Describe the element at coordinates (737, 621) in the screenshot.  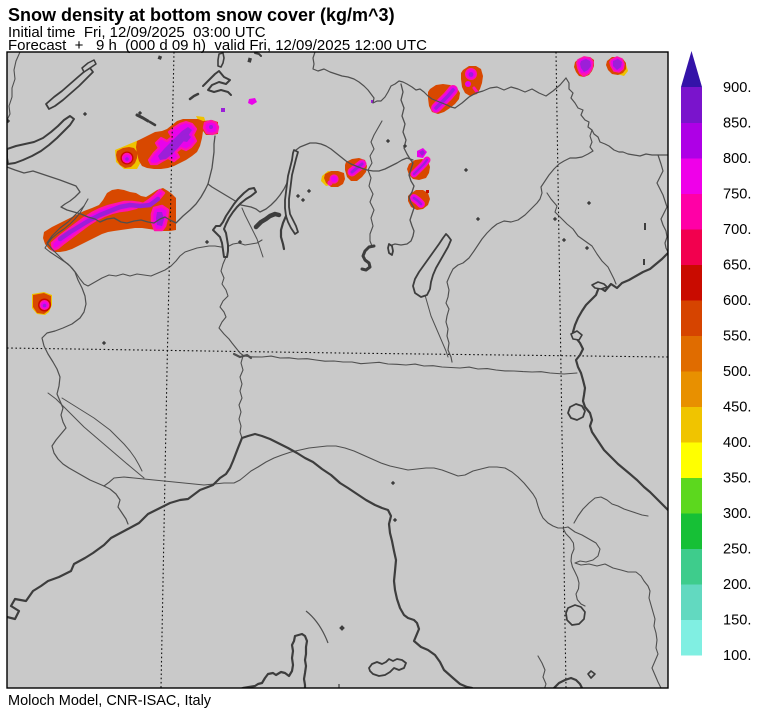
I see `svg-text: 150.` at that location.